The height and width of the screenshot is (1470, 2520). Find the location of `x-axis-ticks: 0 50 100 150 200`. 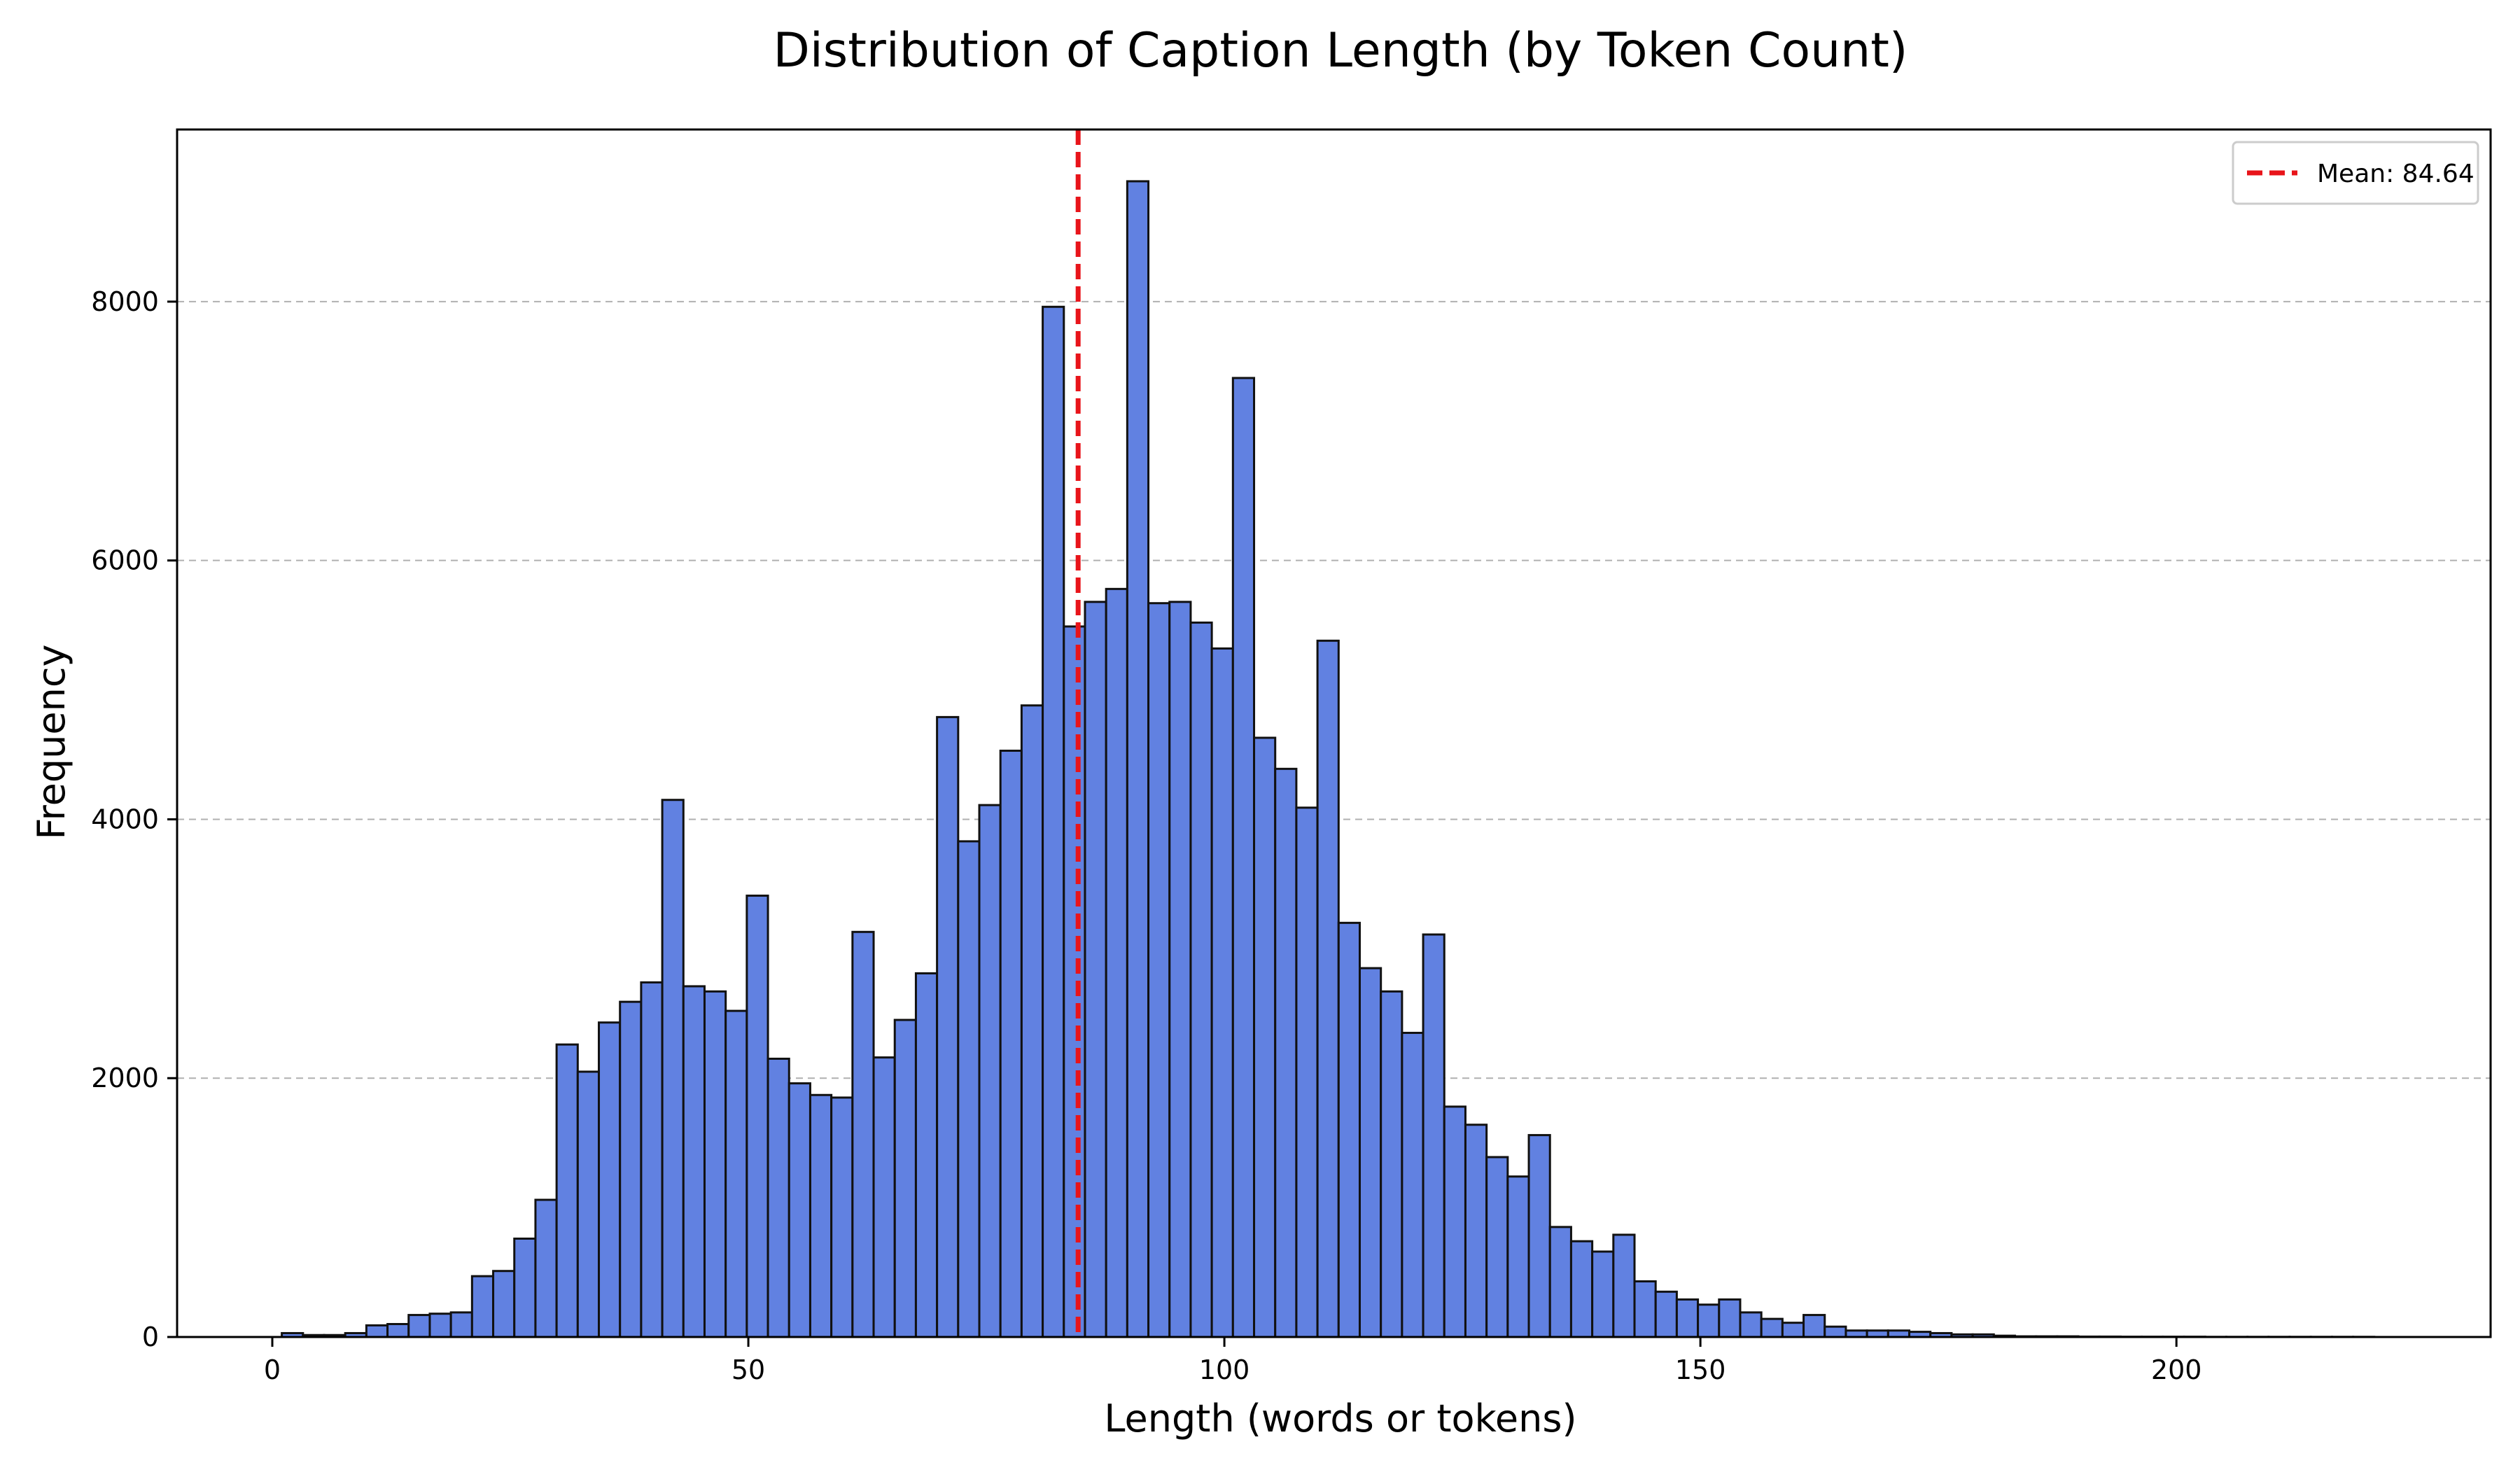

x-axis-ticks: 0 50 100 150 200 is located at coordinates (1233, 1361).